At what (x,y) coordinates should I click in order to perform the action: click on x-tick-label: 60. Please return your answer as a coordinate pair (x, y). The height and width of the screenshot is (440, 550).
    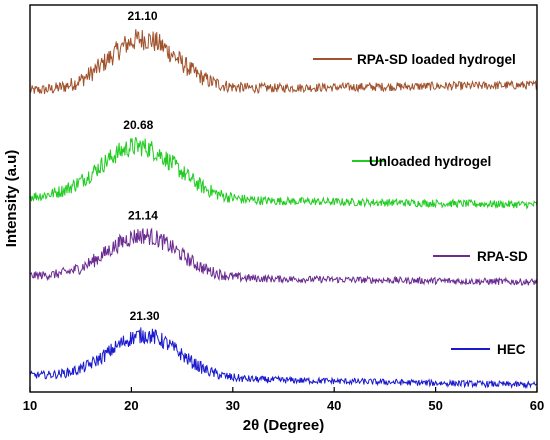
    Looking at the image, I should click on (537, 405).